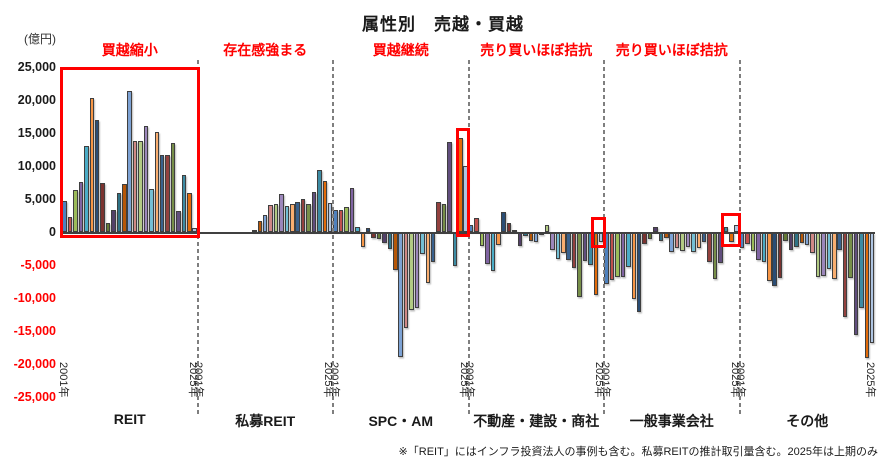 The height and width of the screenshot is (469, 886). Describe the element at coordinates (612, 256) in the screenshot. I see `bar-ippan-jigyo-kaisha-2002` at that location.